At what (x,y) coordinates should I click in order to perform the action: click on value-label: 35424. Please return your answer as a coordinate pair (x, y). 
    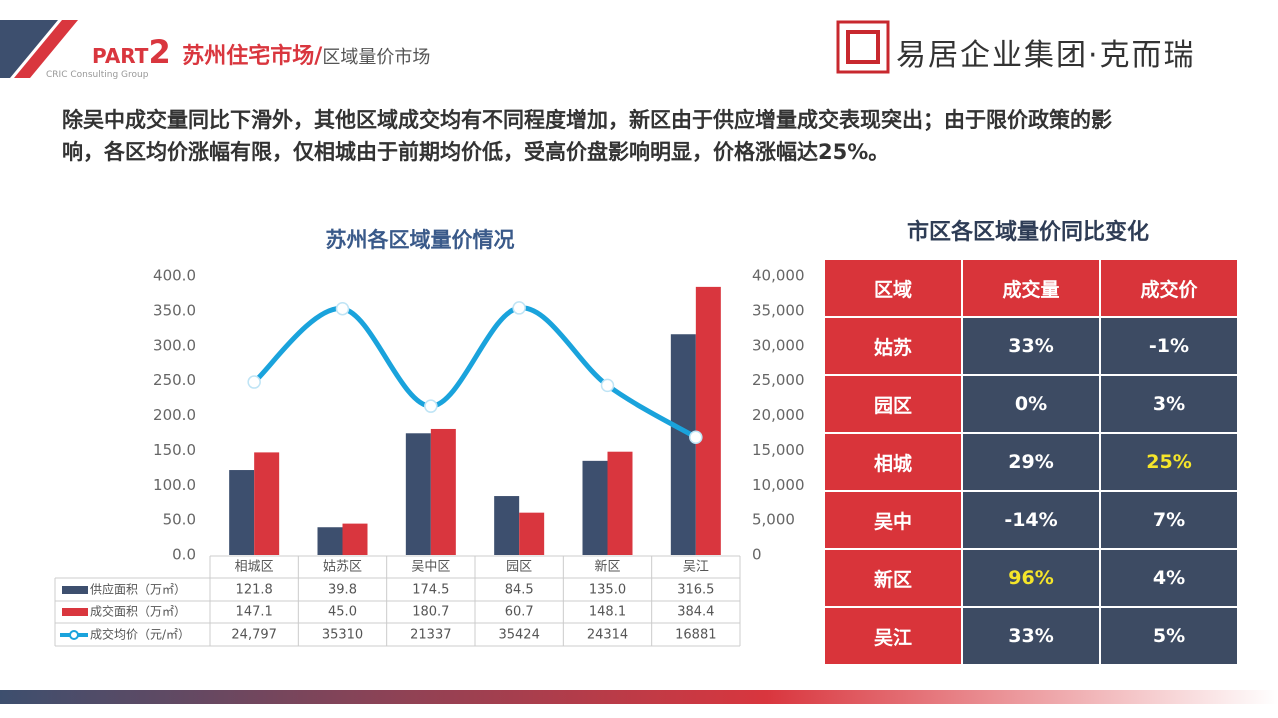
    Looking at the image, I should click on (518, 635).